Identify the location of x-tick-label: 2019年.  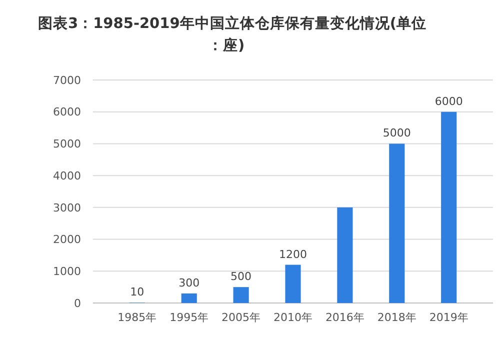
(448, 317).